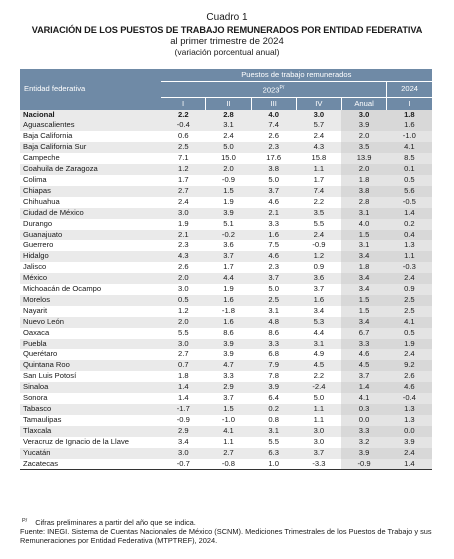 This screenshot has width=454, height=559. What do you see at coordinates (274, 453) in the screenshot?
I see `value-cell: 6.3` at bounding box center [274, 453].